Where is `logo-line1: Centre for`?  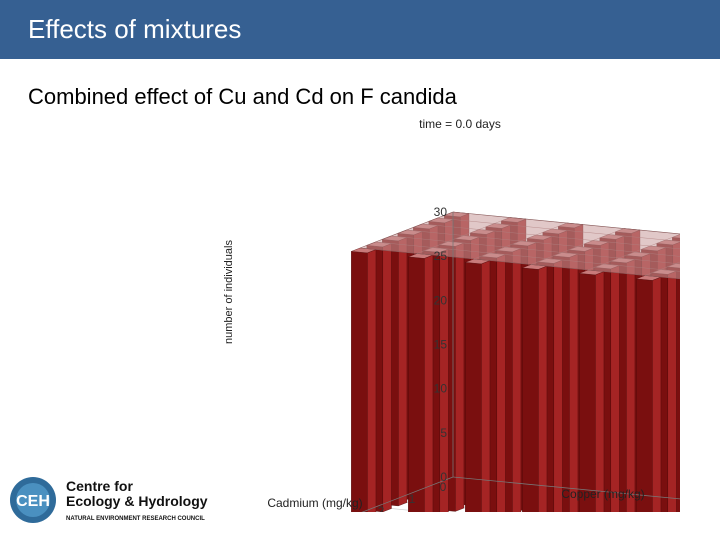 logo-line1: Centre for is located at coordinates (99, 486).